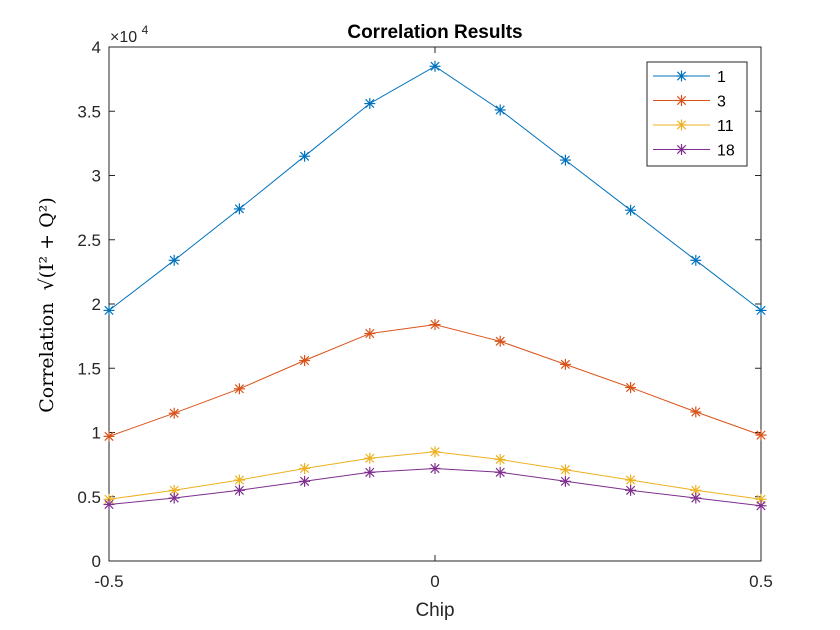 Image resolution: width=840 pixels, height=630 pixels. I want to click on y-tick-label: 0, so click(96, 561).